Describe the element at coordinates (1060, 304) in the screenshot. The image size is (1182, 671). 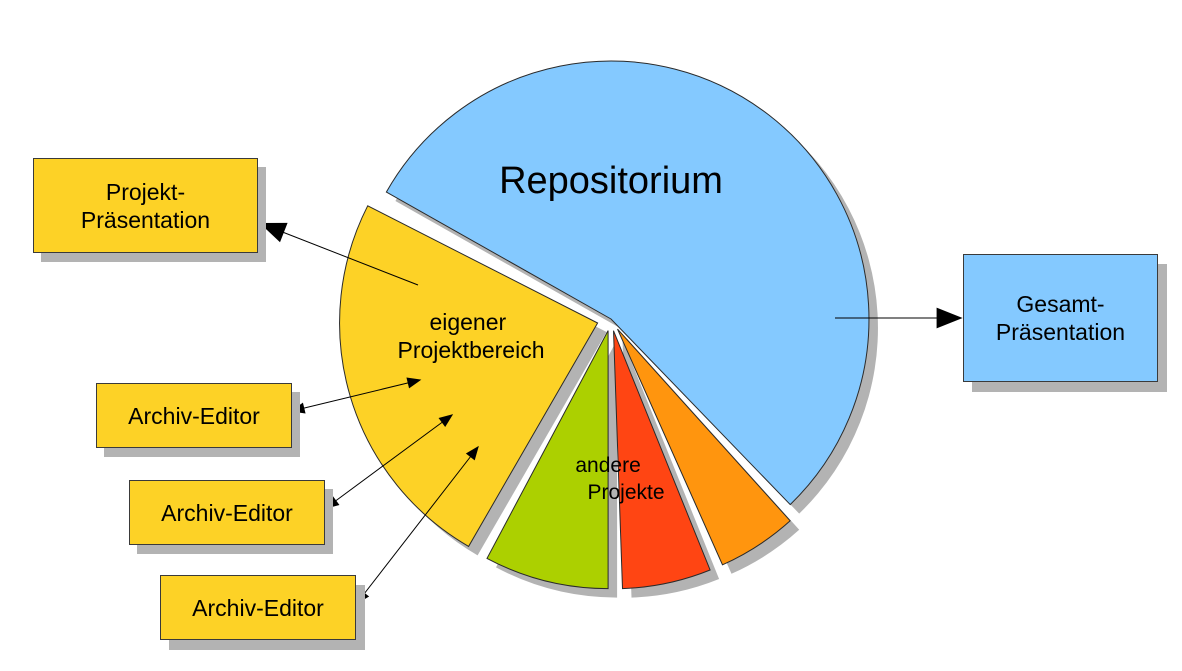
I see `gesamt-praesentation-line-1: Gesamt-` at that location.